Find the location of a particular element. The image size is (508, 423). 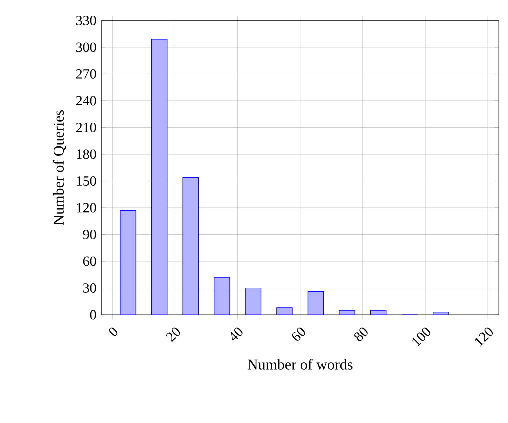

y-tick-label: 180 is located at coordinates (86, 155).